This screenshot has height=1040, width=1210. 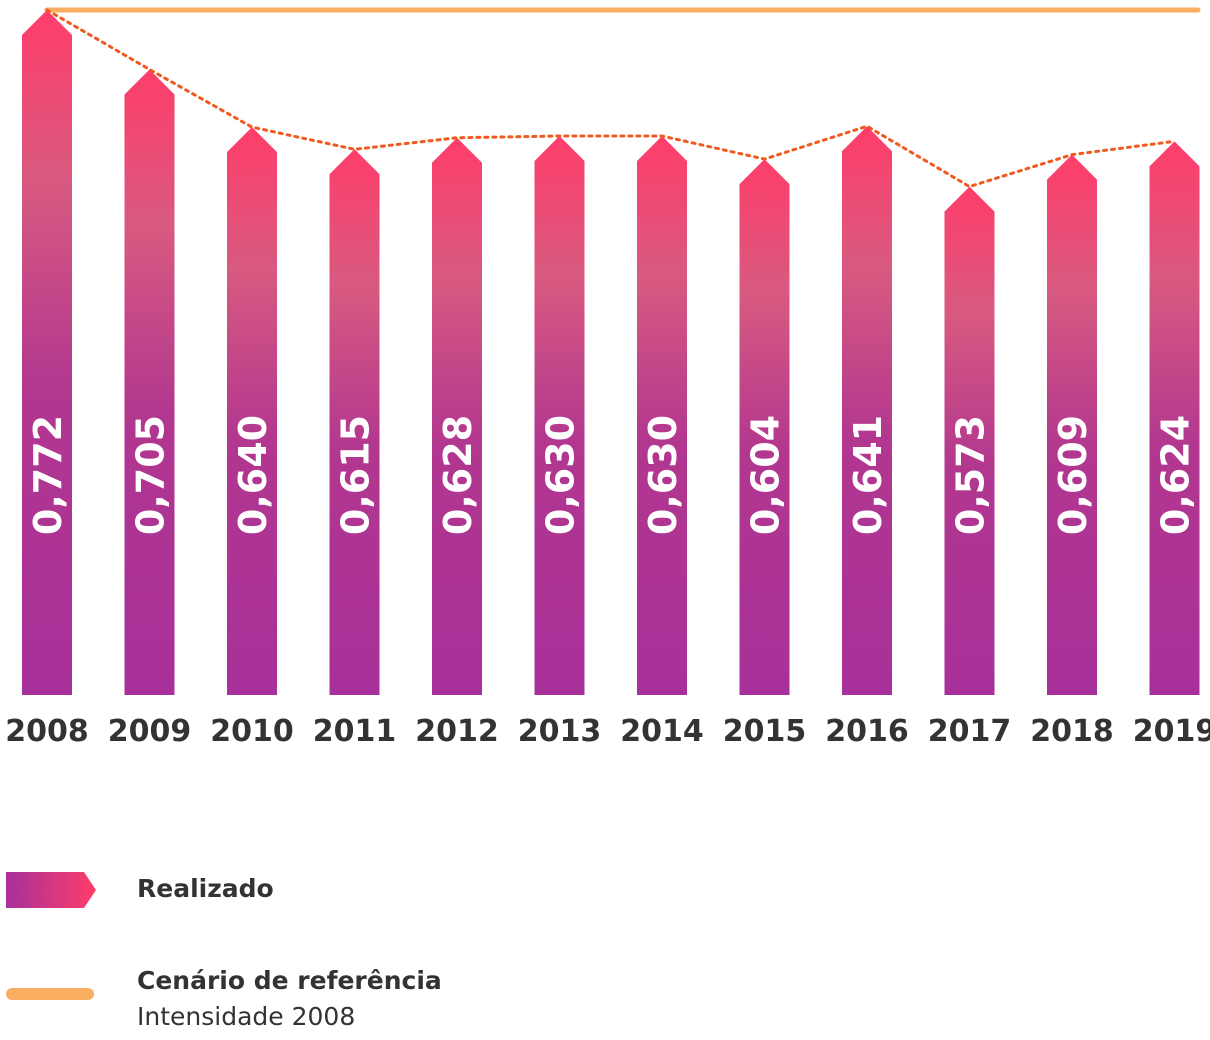 I want to click on value-label-2015: 0,604, so click(x=766, y=475).